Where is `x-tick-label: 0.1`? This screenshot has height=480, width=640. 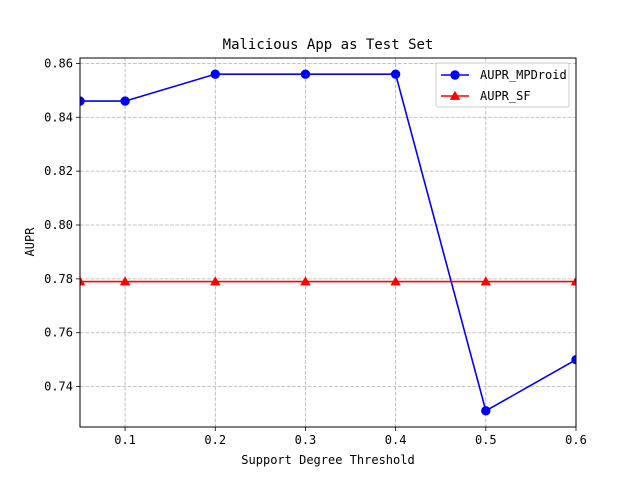
x-tick-label: 0.1 is located at coordinates (125, 440).